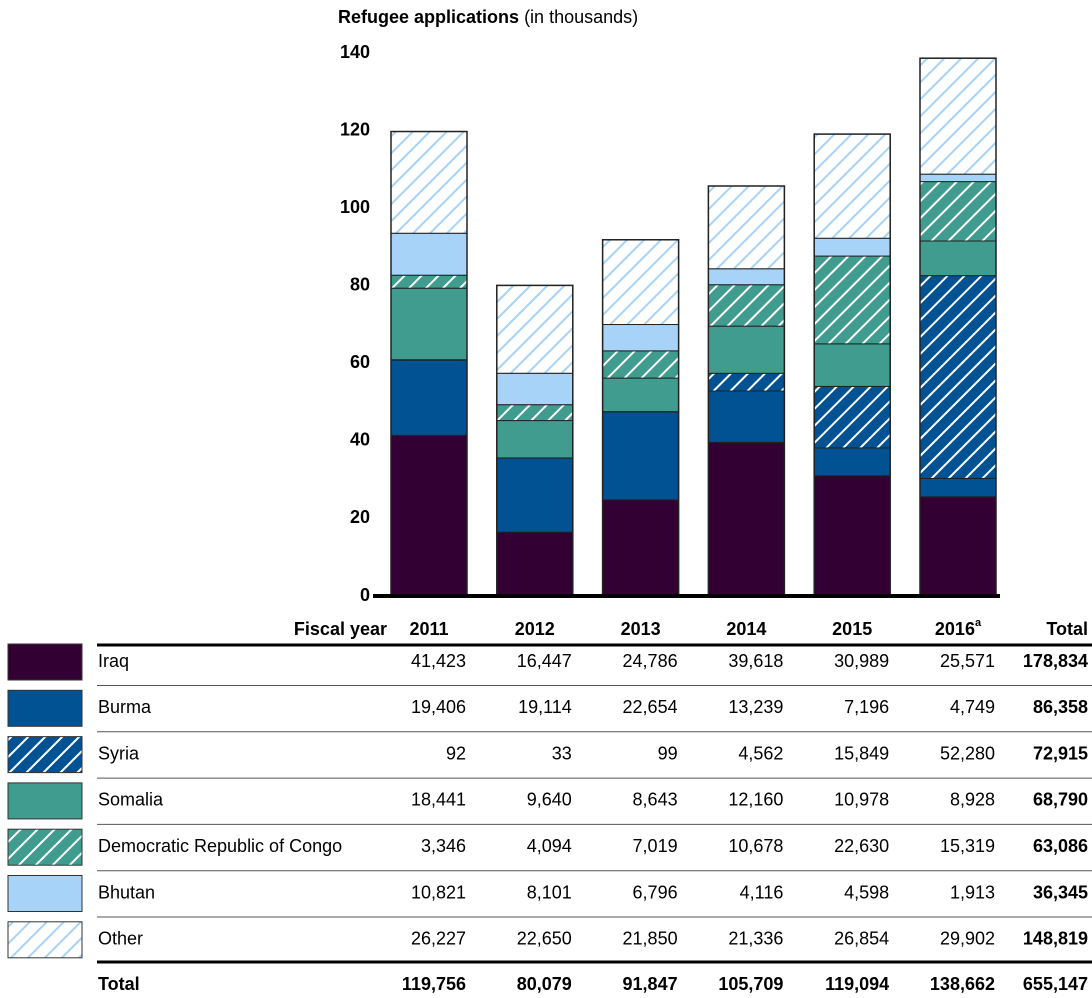 The width and height of the screenshot is (1092, 998). What do you see at coordinates (549, 800) in the screenshot?
I see `cell-value: 9,640` at bounding box center [549, 800].